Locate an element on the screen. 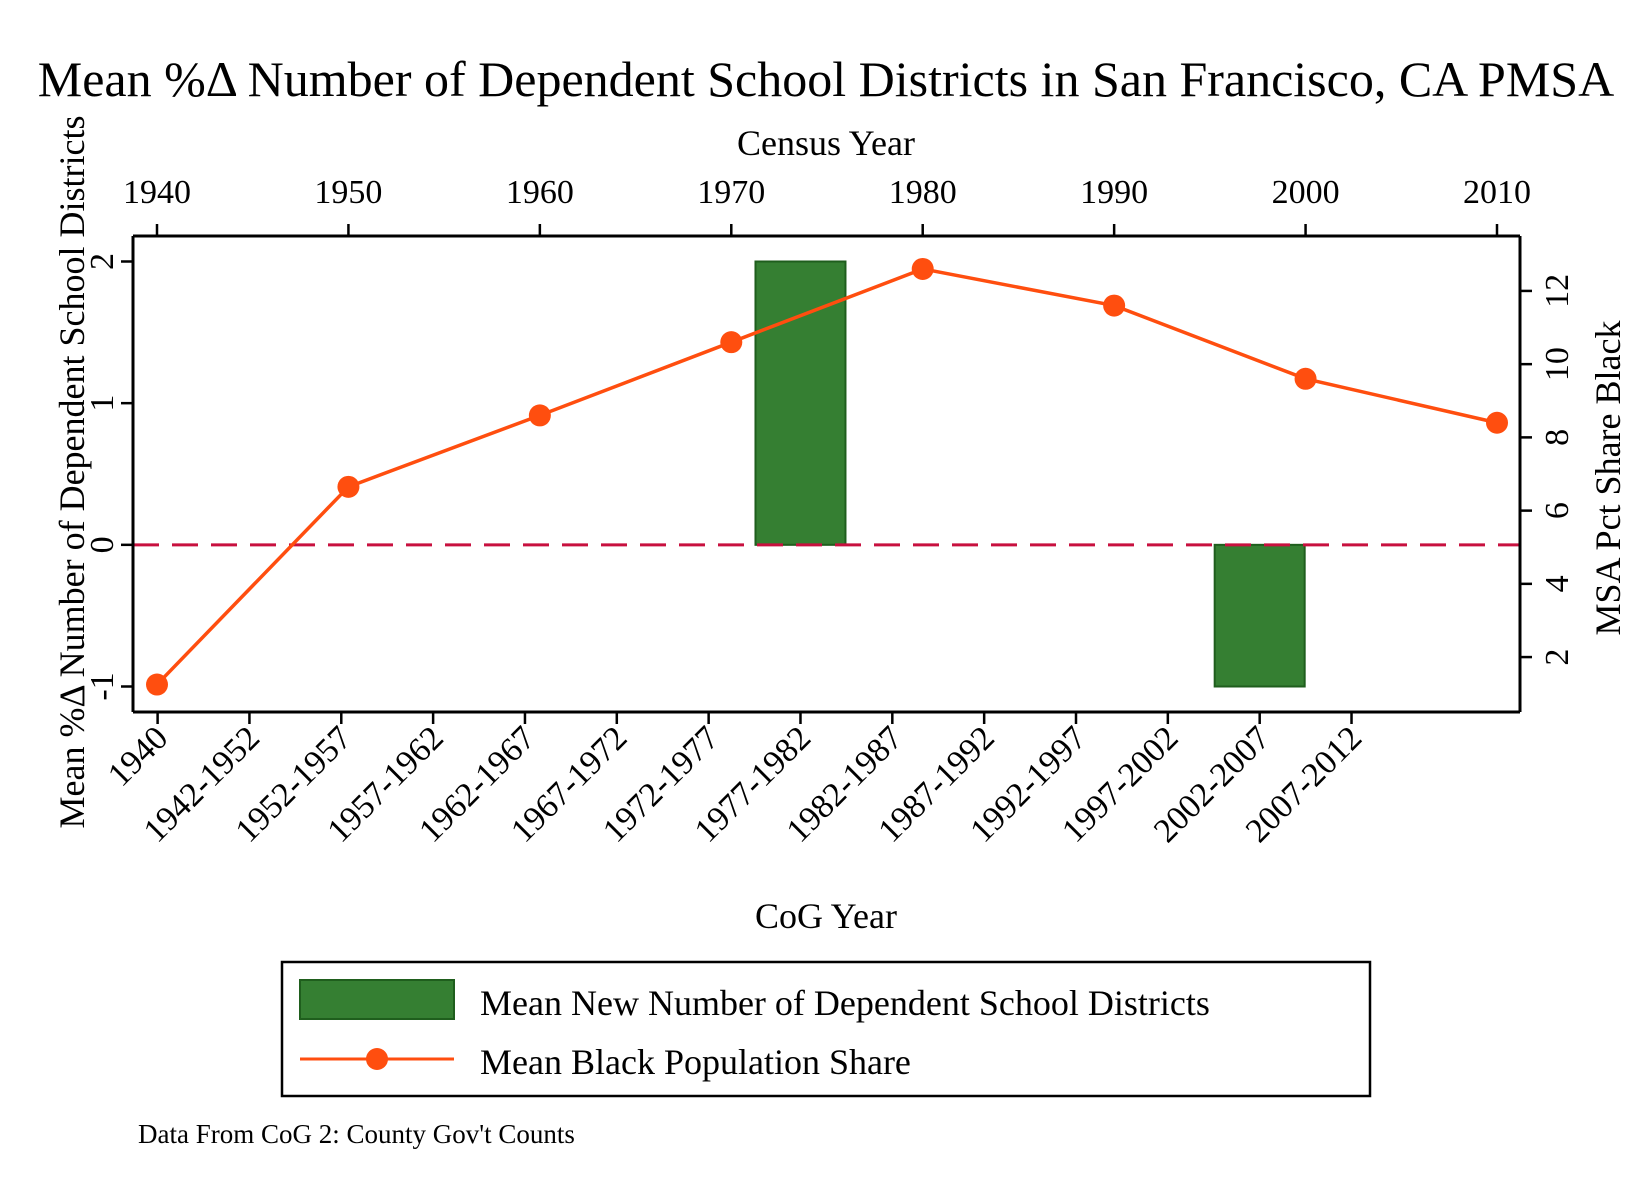 This screenshot has height=1201, width=1652. bar-1977-1982 is located at coordinates (800, 403).